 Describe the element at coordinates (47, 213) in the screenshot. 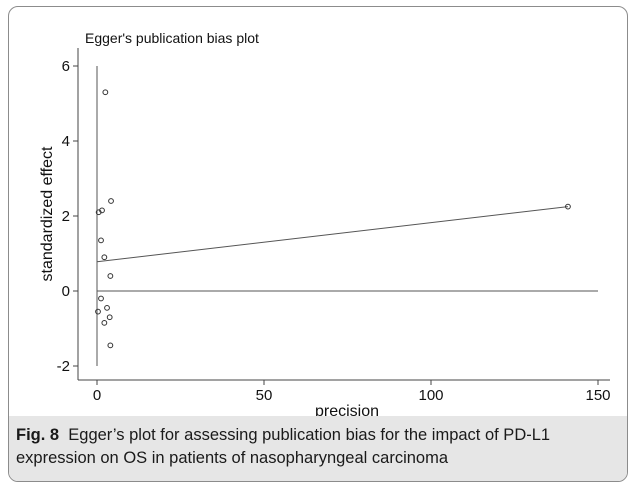

I see `y-axis-label: standardized effect` at that location.